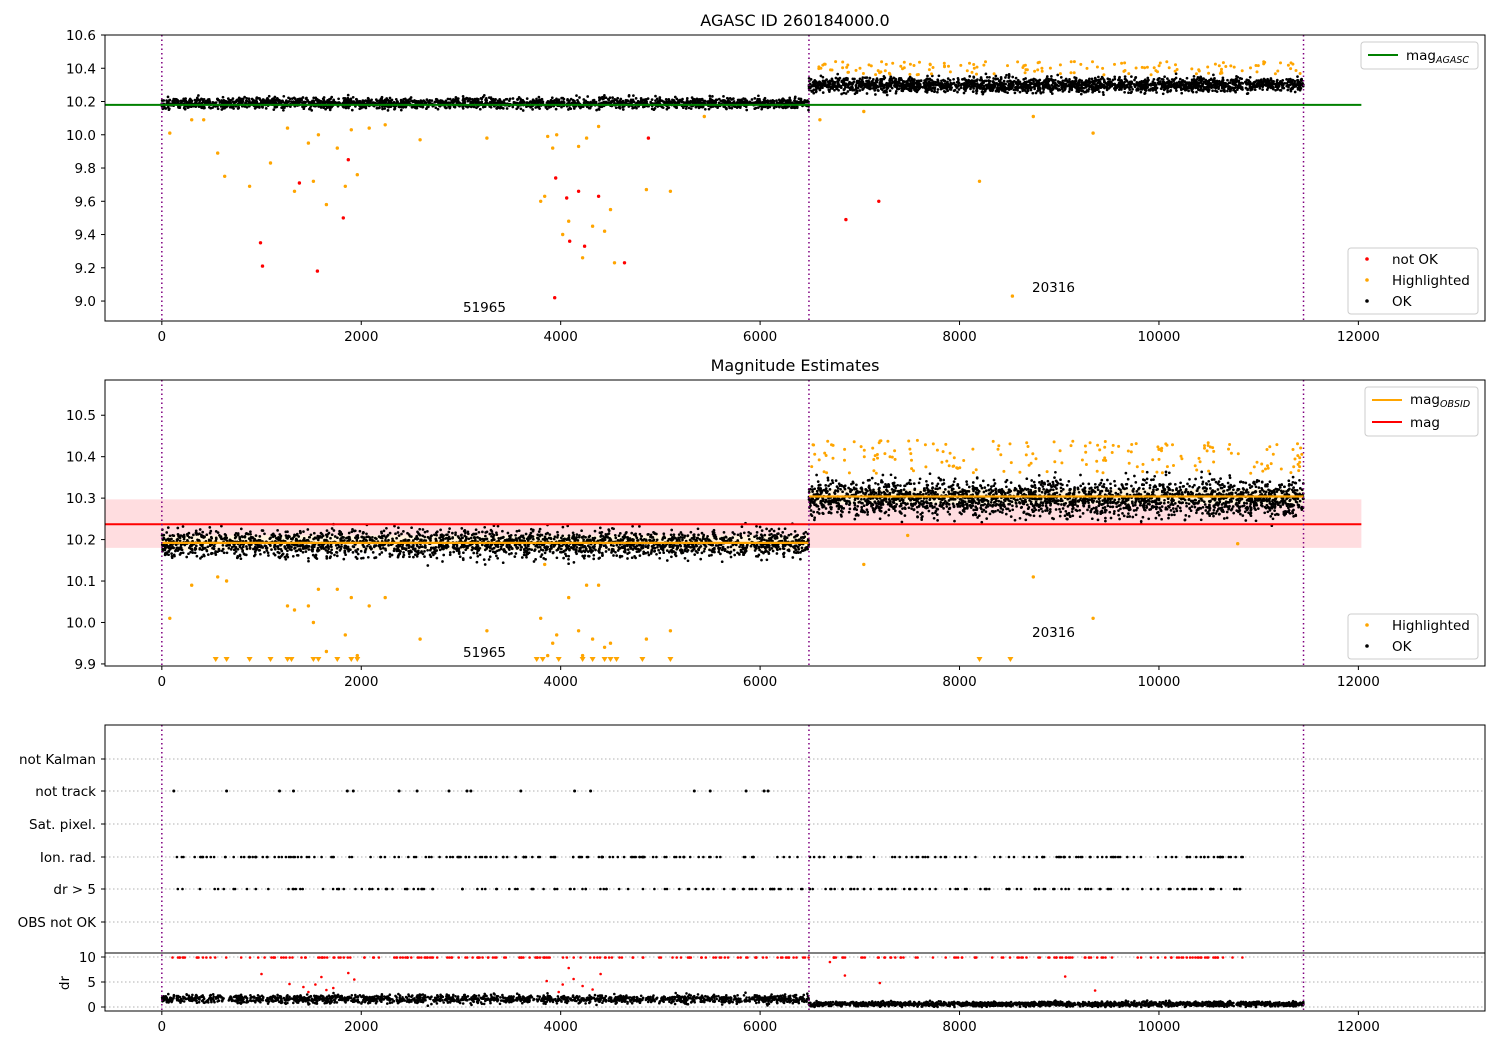 The image size is (1500, 1050). What do you see at coordinates (85, 302) in the screenshot?
I see `y-tick-label: 9.0` at bounding box center [85, 302].